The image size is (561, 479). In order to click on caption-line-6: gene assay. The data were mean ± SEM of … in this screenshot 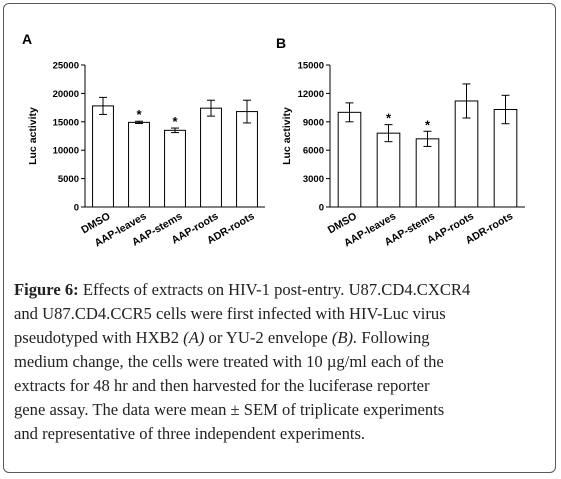, I will do `click(229, 409)`.